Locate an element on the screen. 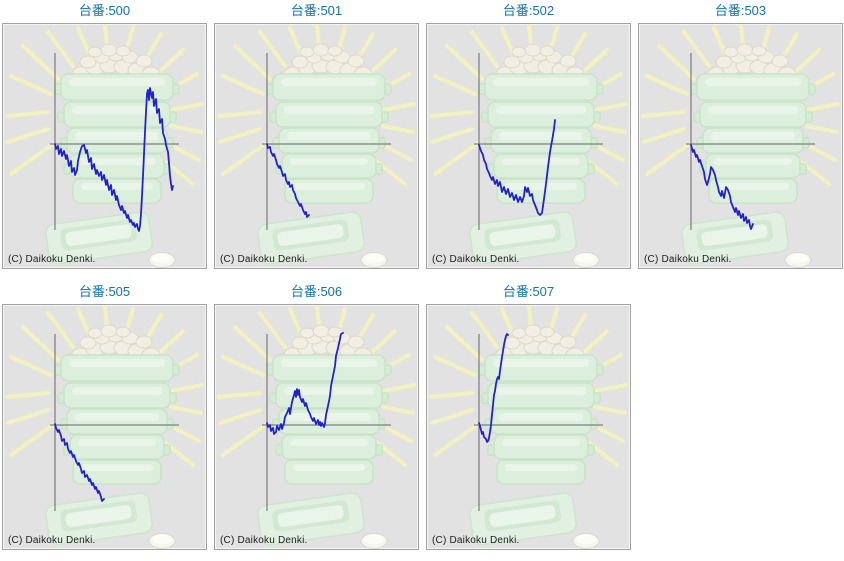 Image resolution: width=844 pixels, height=561 pixels. panel-title: 台番:502 is located at coordinates (528, 10).